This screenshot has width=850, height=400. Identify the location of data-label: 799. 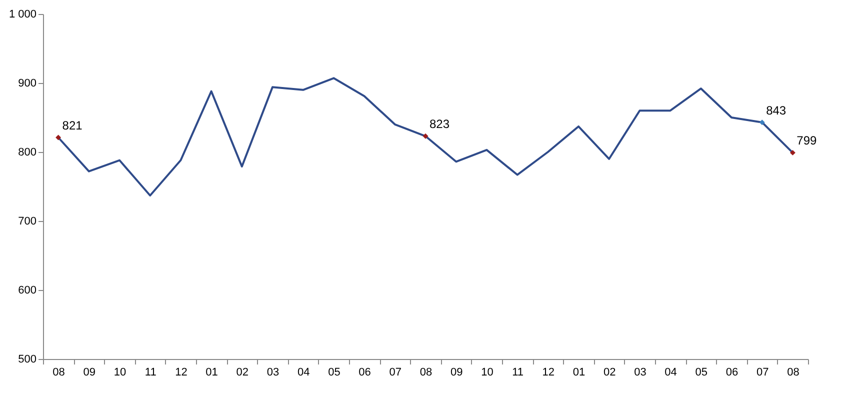
(807, 141).